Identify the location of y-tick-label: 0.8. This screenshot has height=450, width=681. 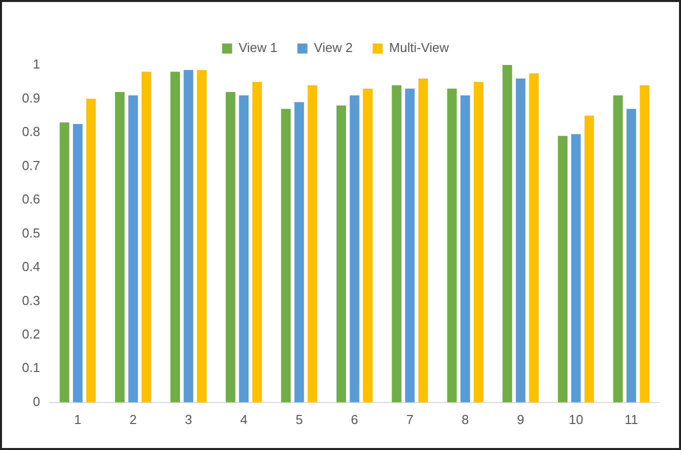
(31, 132).